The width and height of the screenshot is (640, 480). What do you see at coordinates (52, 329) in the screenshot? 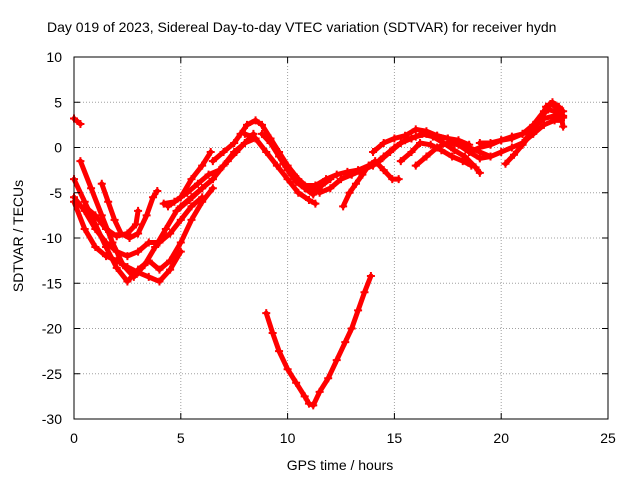
I see `y-tick-label: -20` at bounding box center [52, 329].